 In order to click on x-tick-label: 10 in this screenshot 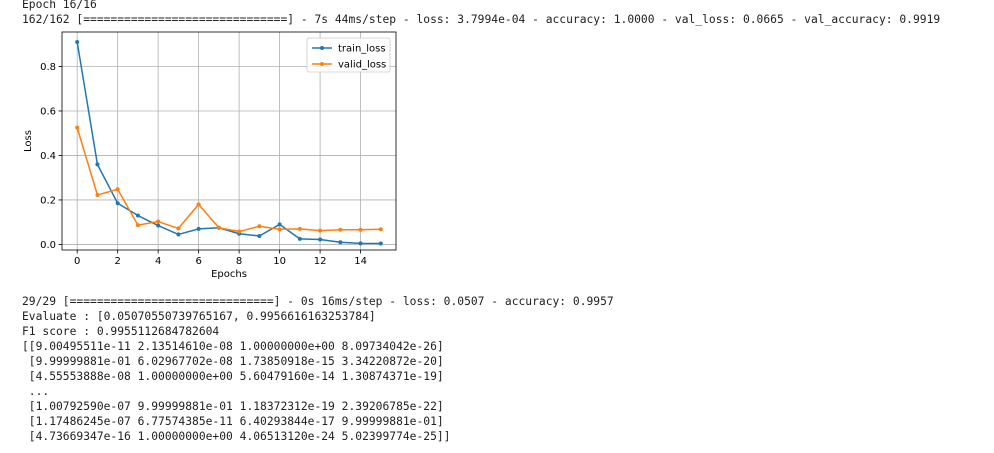, I will do `click(279, 261)`.